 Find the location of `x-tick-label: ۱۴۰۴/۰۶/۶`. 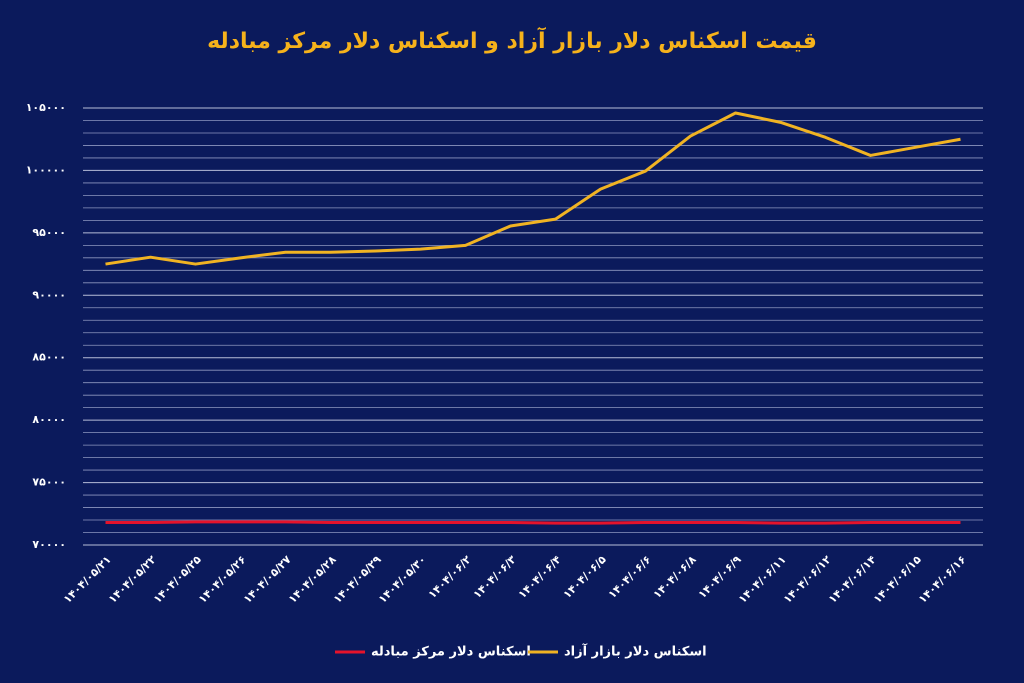

x-tick-label: ۱۴۰۴/۰۶/۶ is located at coordinates (630, 577).